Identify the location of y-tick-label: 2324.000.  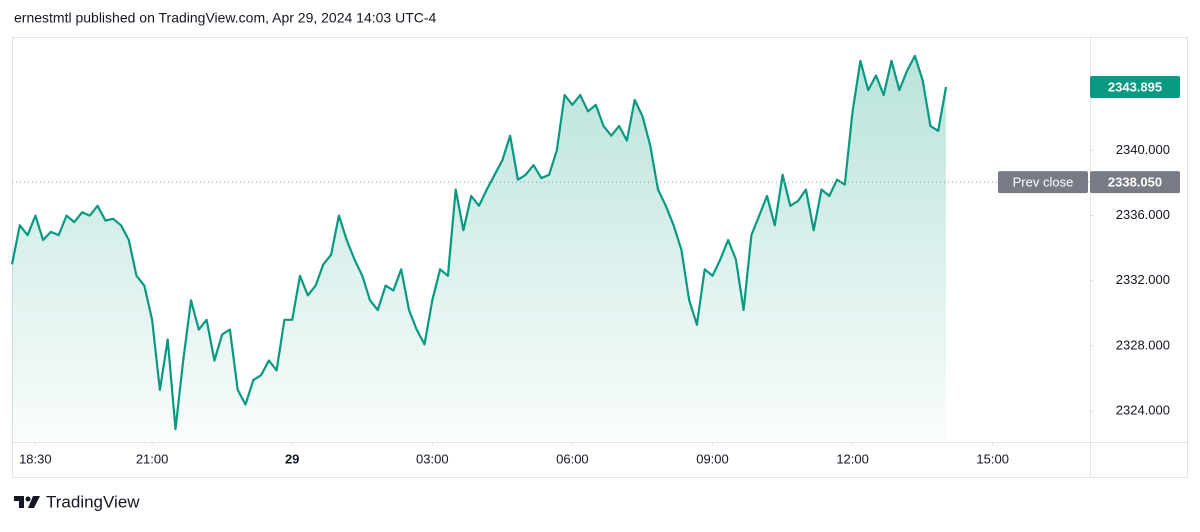
(1143, 409).